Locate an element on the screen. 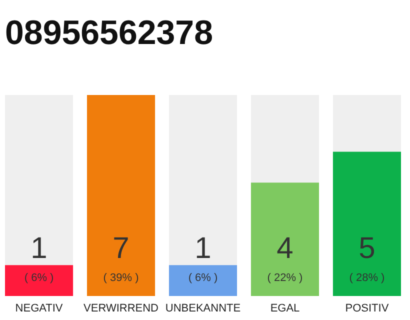  annotation: 5 is located at coordinates (367, 248).